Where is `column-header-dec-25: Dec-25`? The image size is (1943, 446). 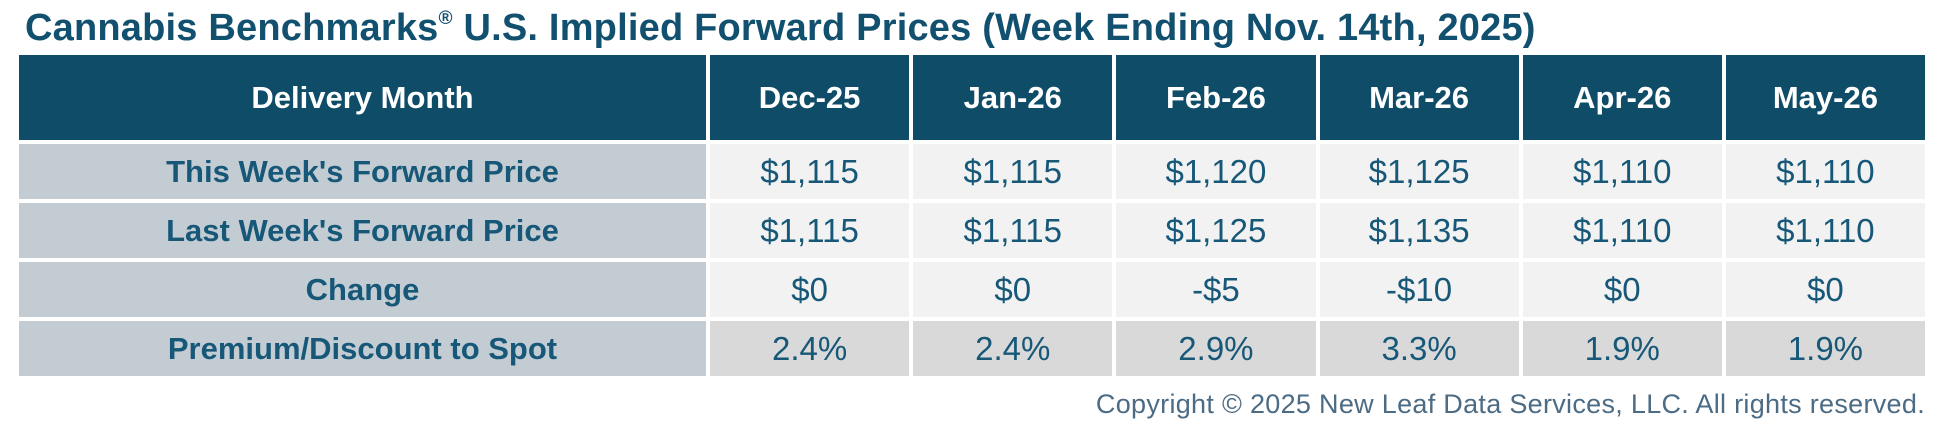
column-header-dec-25: Dec-25 is located at coordinates (810, 97).